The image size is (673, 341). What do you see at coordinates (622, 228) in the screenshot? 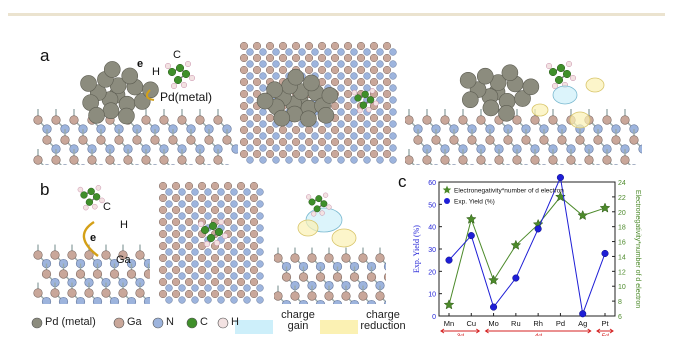
I see `right-tick-label: 18` at bounding box center [622, 228].